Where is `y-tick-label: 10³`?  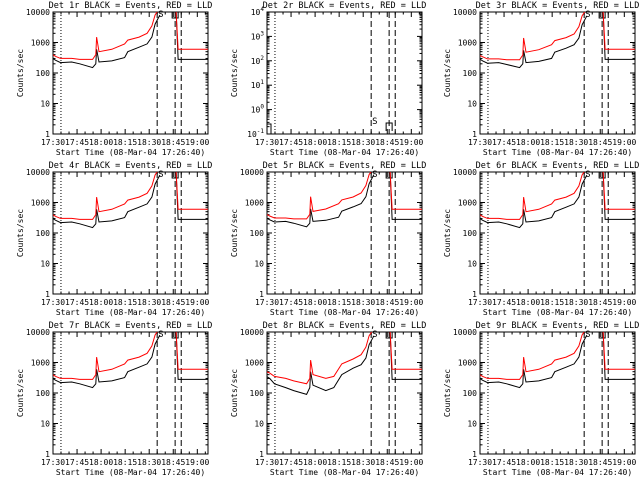 y-tick-label: 10³ is located at coordinates (258, 35).